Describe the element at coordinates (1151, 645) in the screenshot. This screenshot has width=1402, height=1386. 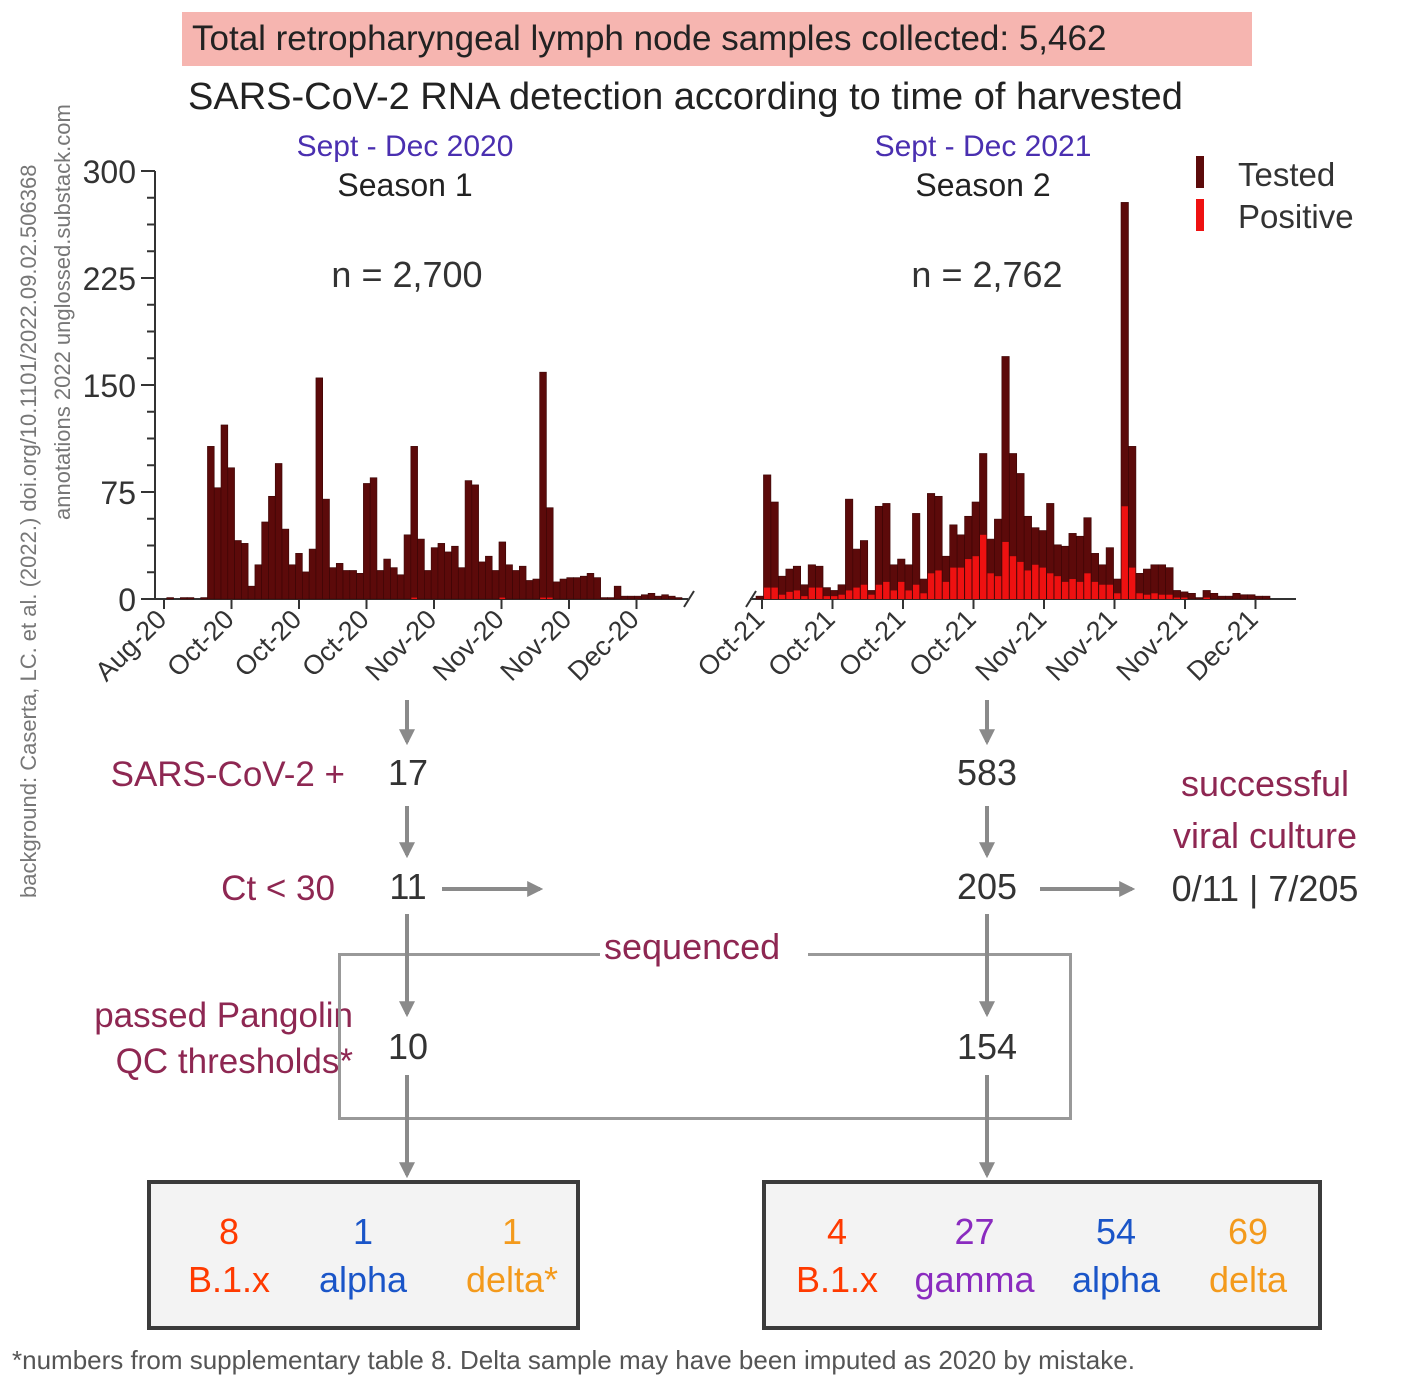
I see `x-tick-label: Nov-21` at that location.